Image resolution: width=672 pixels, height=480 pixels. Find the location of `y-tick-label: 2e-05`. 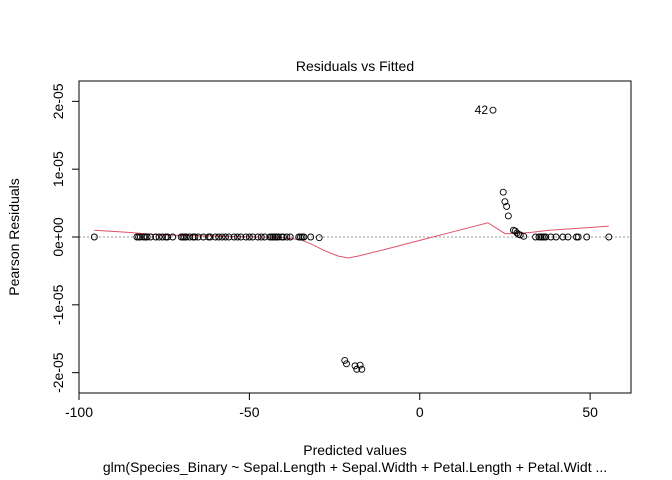

y-tick-label: 2e-05 is located at coordinates (58, 101).